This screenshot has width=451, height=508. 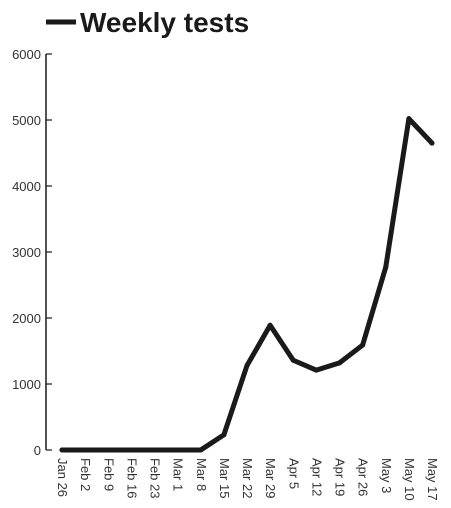 I want to click on y-tick-label: 4000, so click(x=26, y=186).